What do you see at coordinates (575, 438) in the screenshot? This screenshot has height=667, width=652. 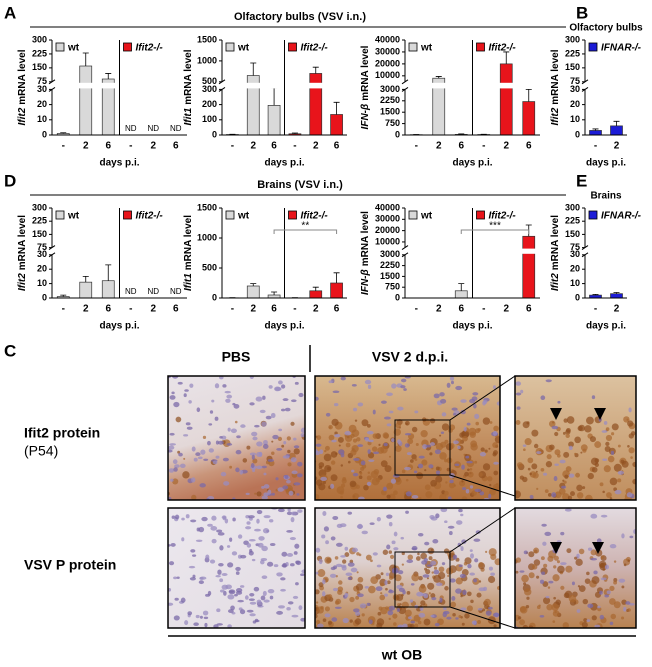 I see `micrograph` at bounding box center [575, 438].